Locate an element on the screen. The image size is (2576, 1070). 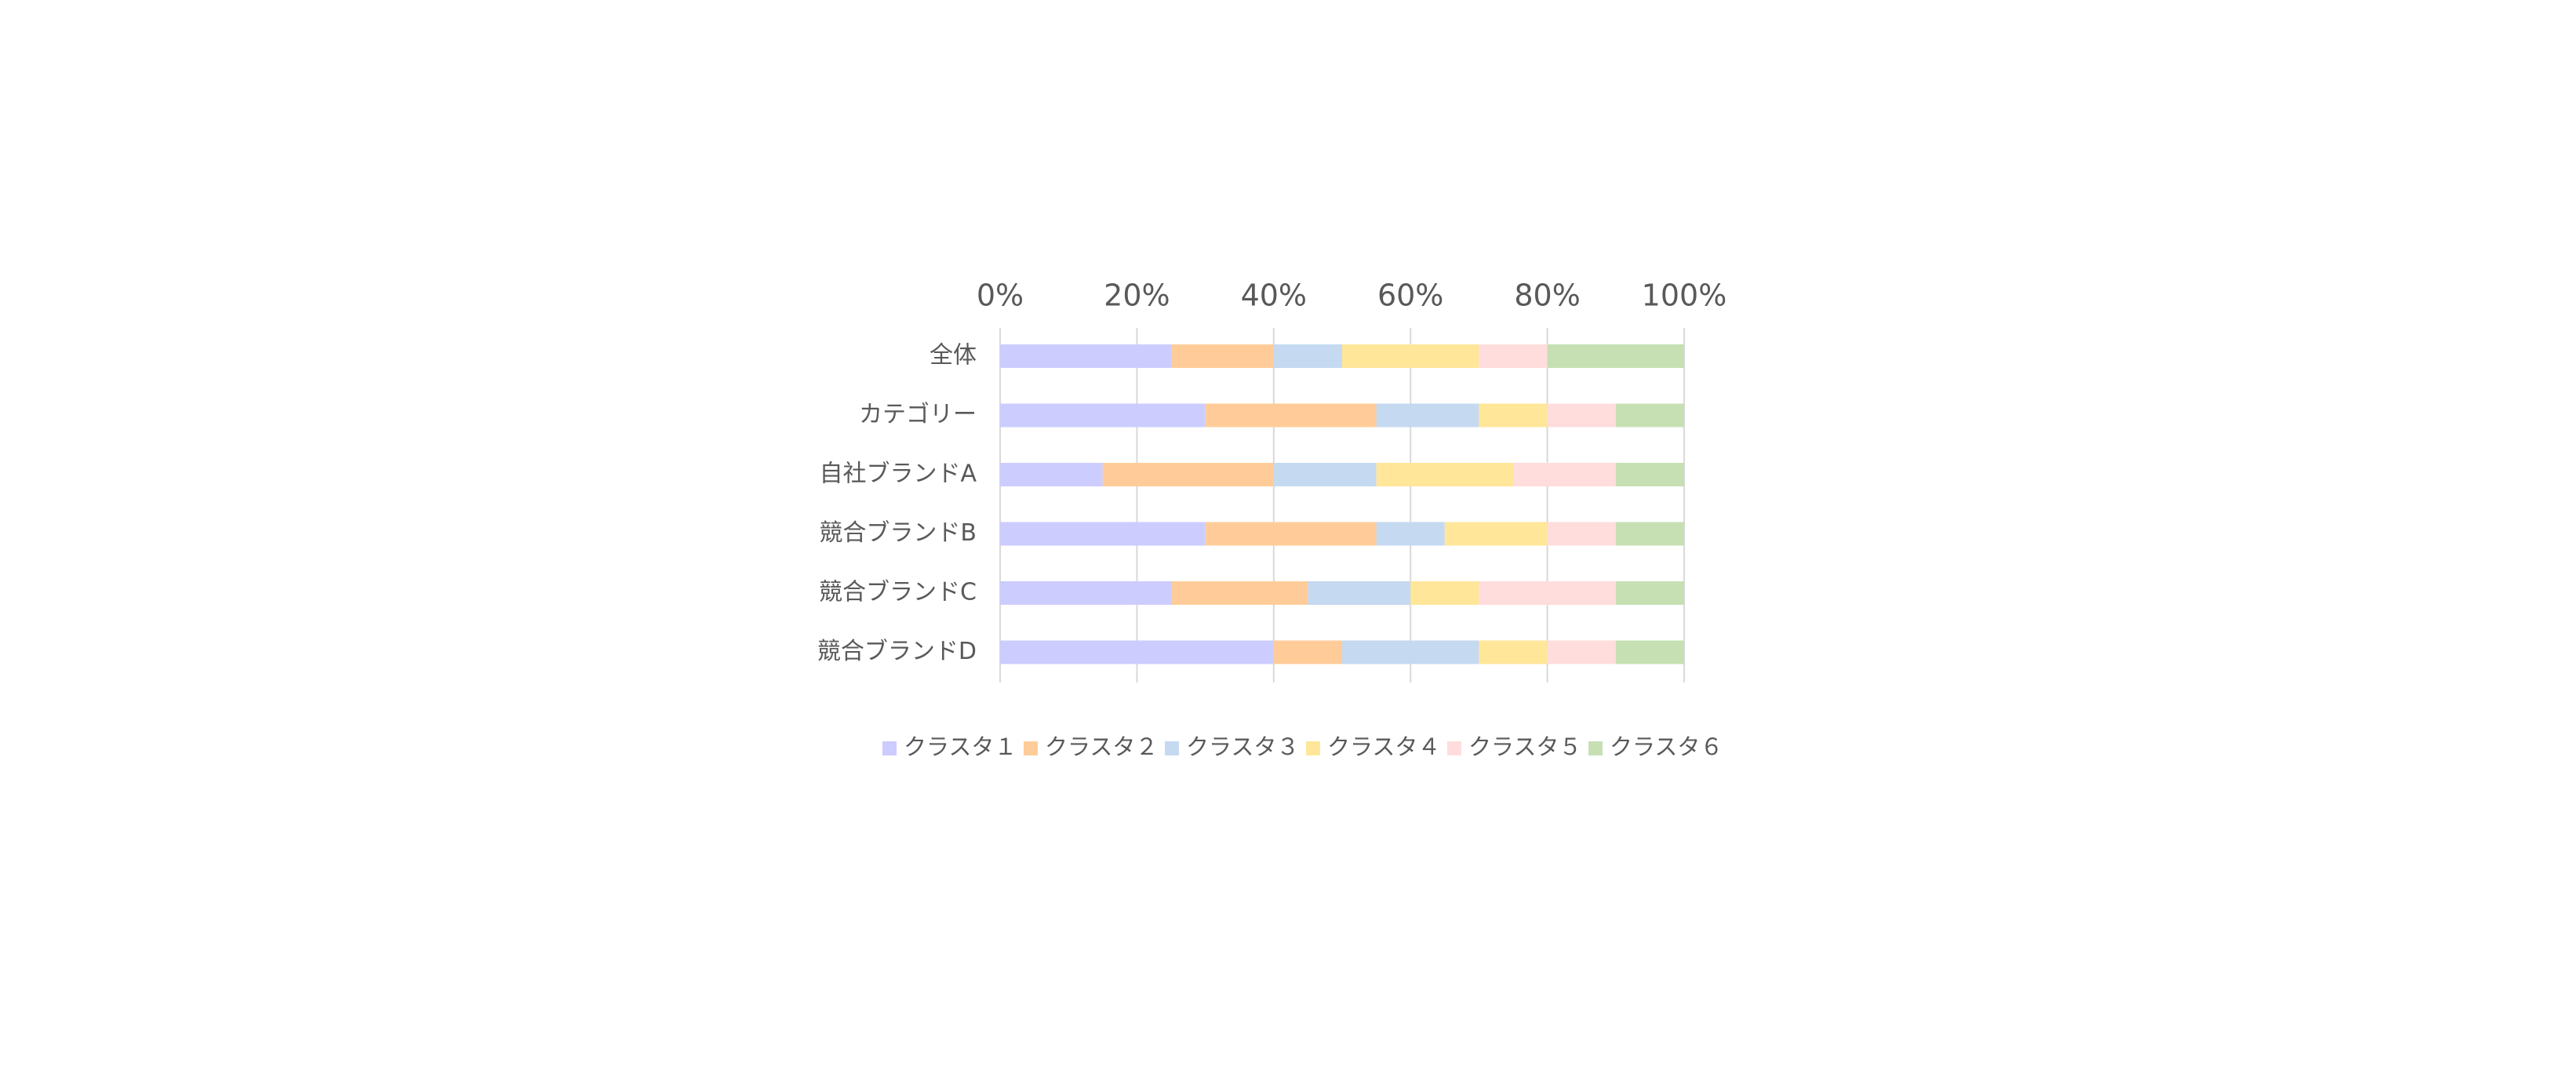
legend-label: クラスタ６ is located at coordinates (1667, 746).